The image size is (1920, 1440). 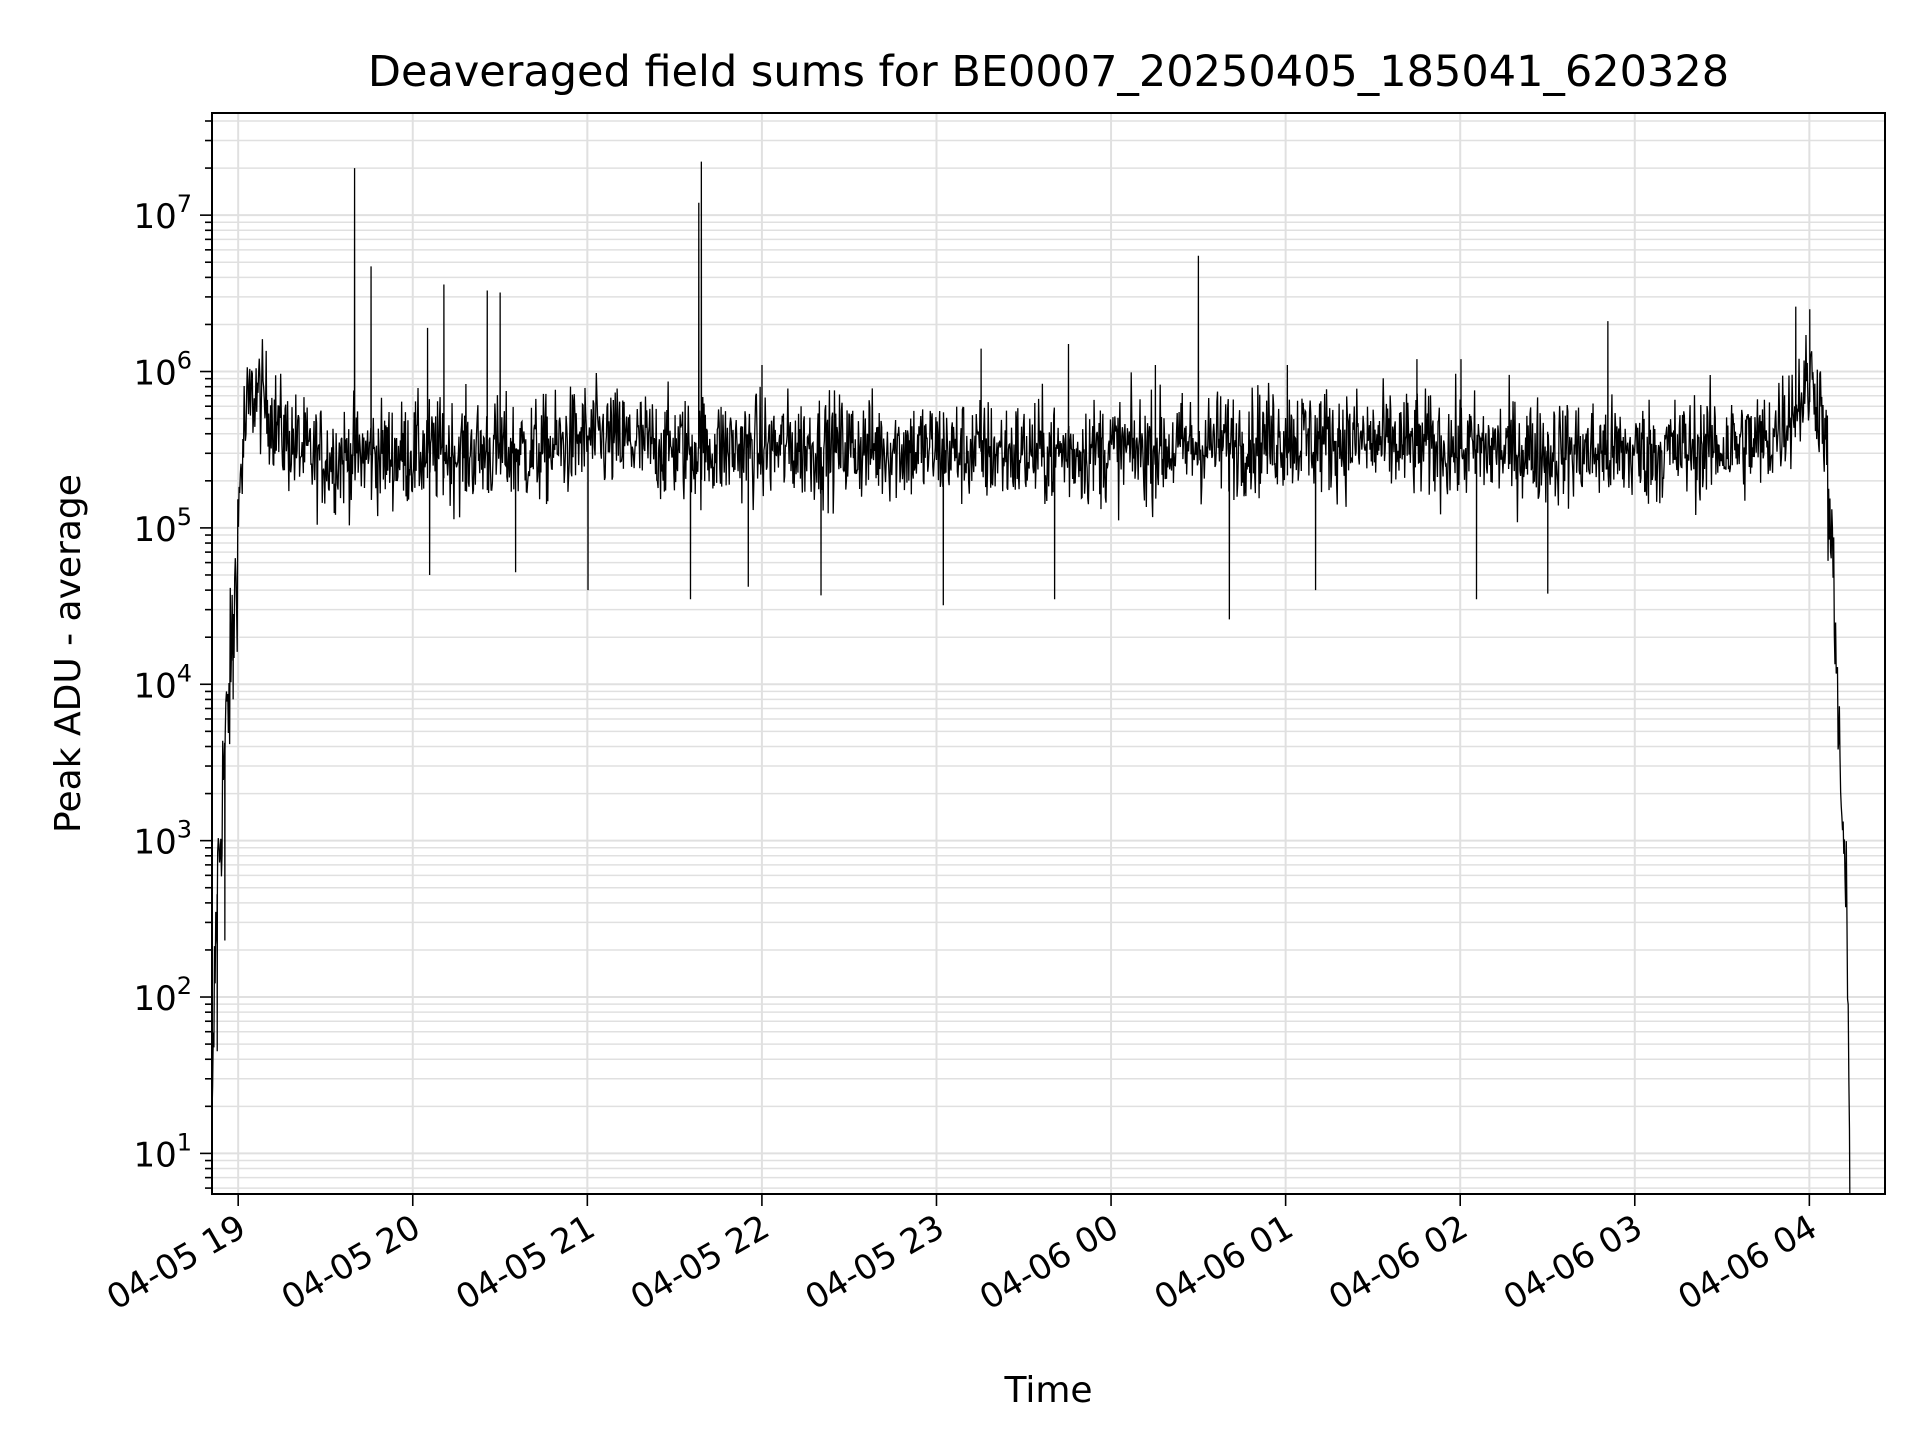 What do you see at coordinates (68, 653) in the screenshot?
I see `y-axis-label: Peak ADU - average` at bounding box center [68, 653].